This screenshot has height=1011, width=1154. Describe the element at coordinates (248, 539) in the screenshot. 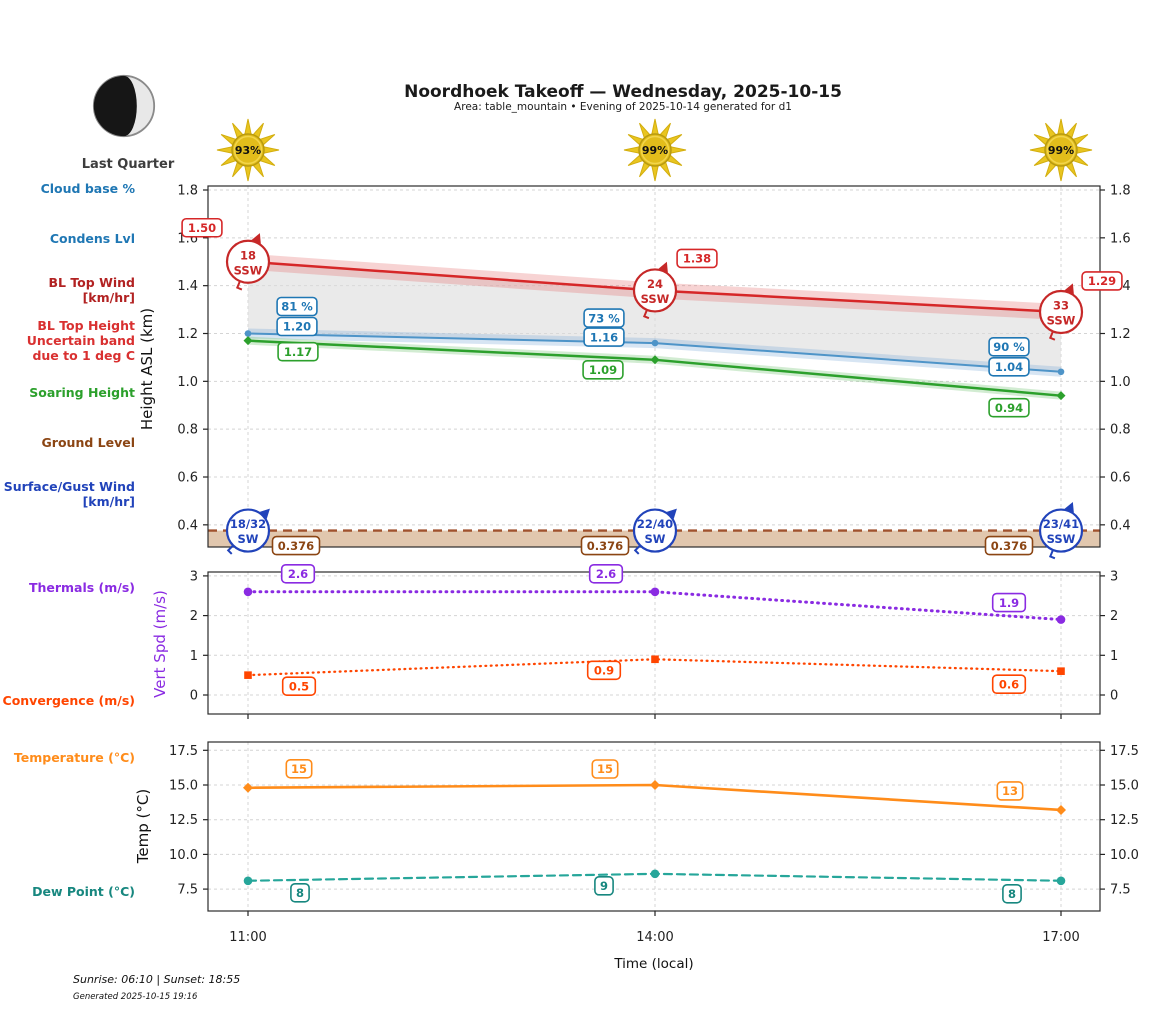

I see `wind-direction-text: SW` at that location.